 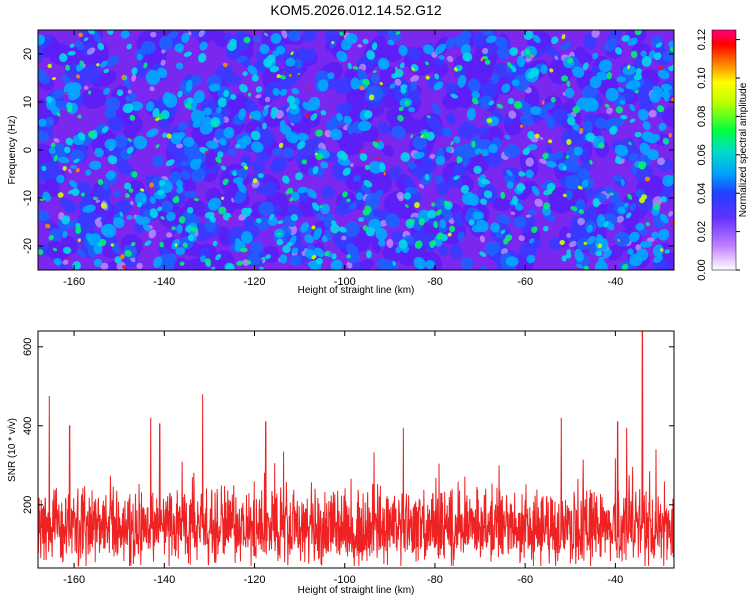 What do you see at coordinates (254, 580) in the screenshot?
I see `x-tick-label: -120` at bounding box center [254, 580].